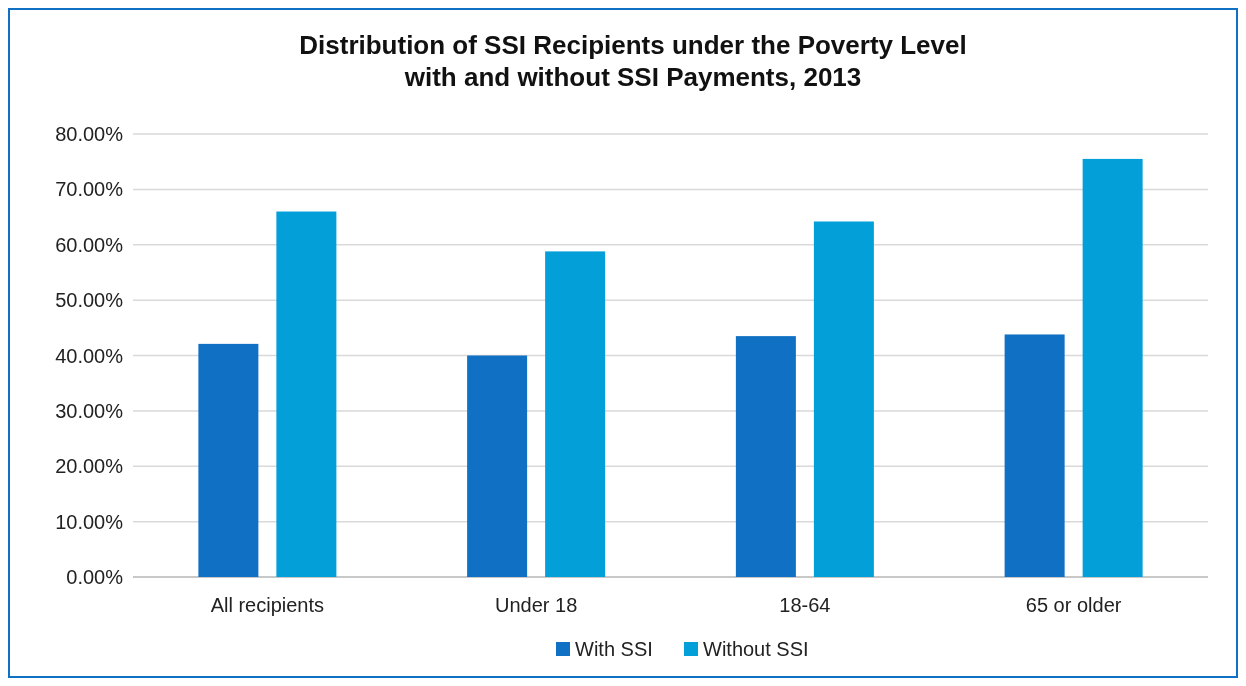 The image size is (1246, 686). I want to click on y-tick-label: 40.00%, so click(89, 355).